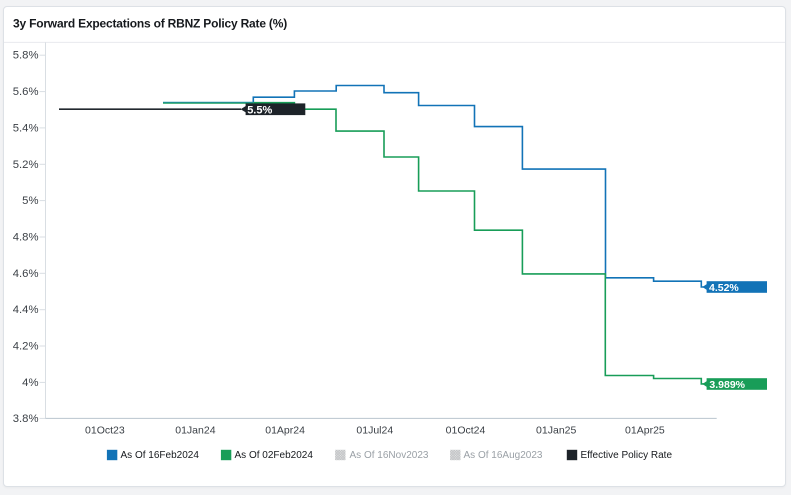  What do you see at coordinates (724, 288) in the screenshot?
I see `svg-text: 4.52%` at bounding box center [724, 288].